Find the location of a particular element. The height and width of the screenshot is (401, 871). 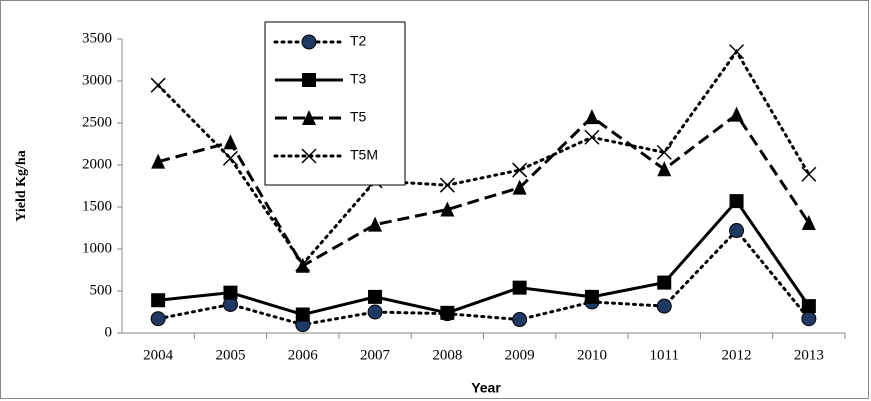

legend-box is located at coordinates (335, 103).